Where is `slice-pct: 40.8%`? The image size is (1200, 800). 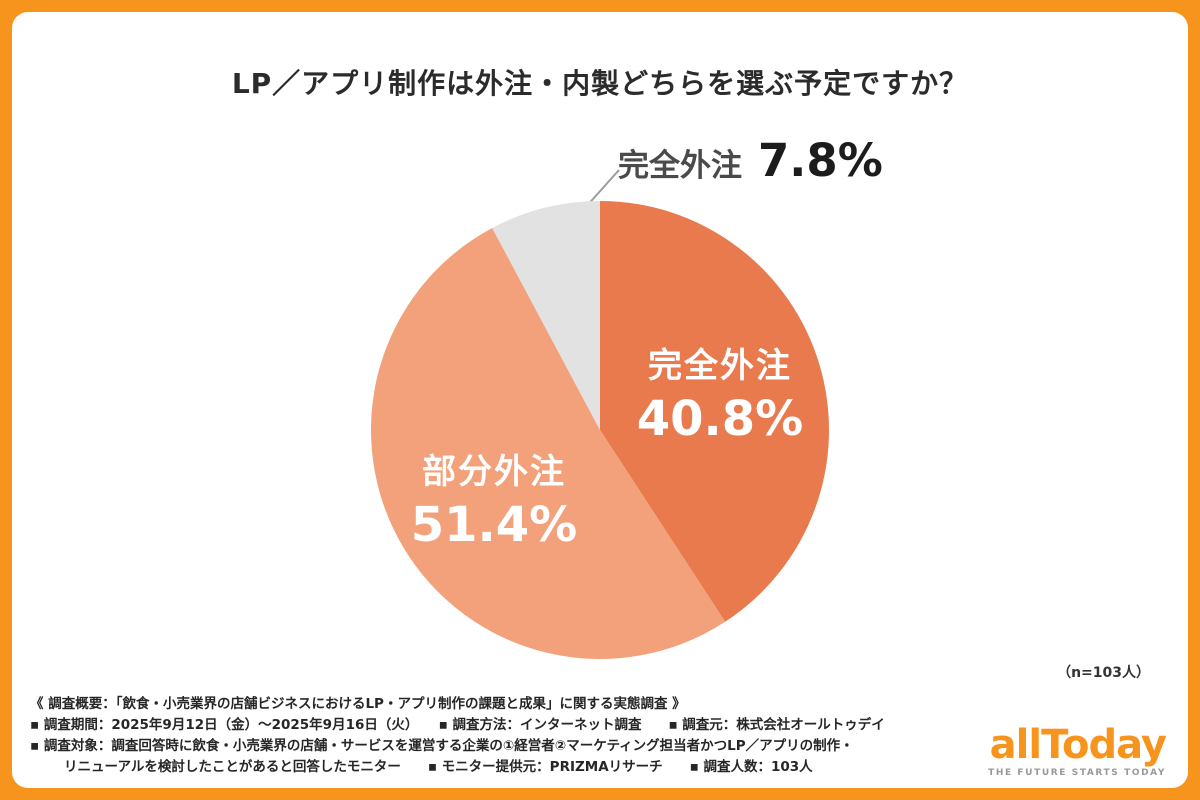
slice-pct: 40.8% is located at coordinates (720, 419).